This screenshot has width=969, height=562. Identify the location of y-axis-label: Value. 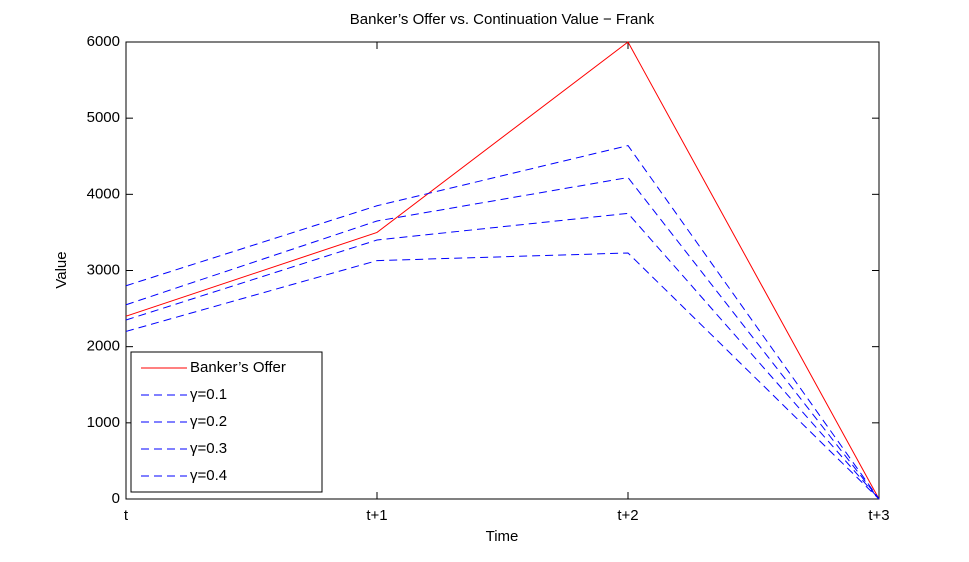
(61, 269).